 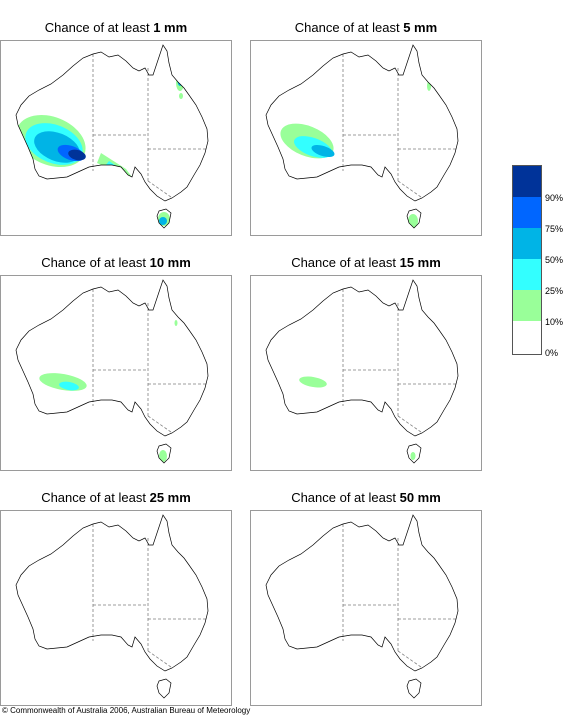 What do you see at coordinates (170, 262) in the screenshot?
I see `threshold-label: 10 mm` at bounding box center [170, 262].